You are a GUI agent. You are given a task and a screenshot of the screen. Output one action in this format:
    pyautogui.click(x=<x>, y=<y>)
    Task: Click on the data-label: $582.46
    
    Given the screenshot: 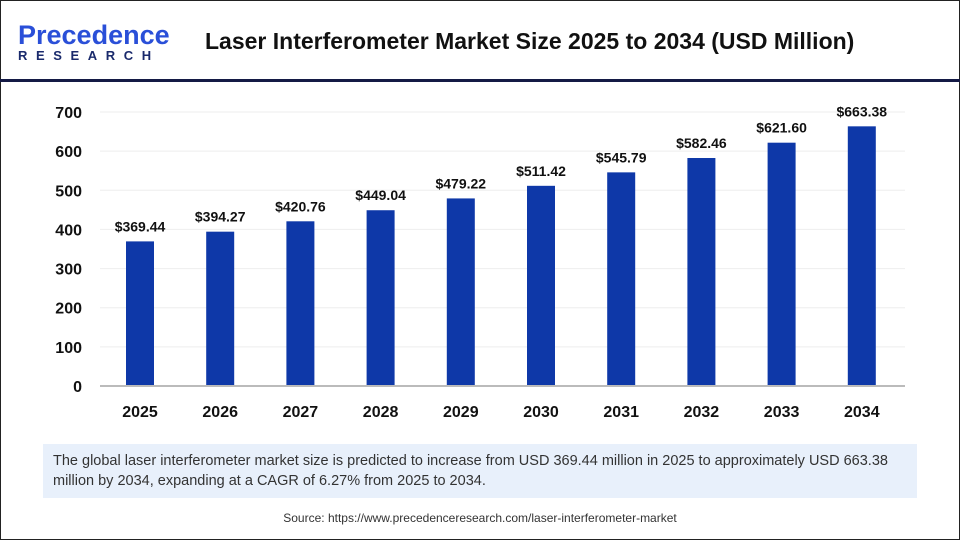 What is the action you would take?
    pyautogui.click(x=701, y=143)
    